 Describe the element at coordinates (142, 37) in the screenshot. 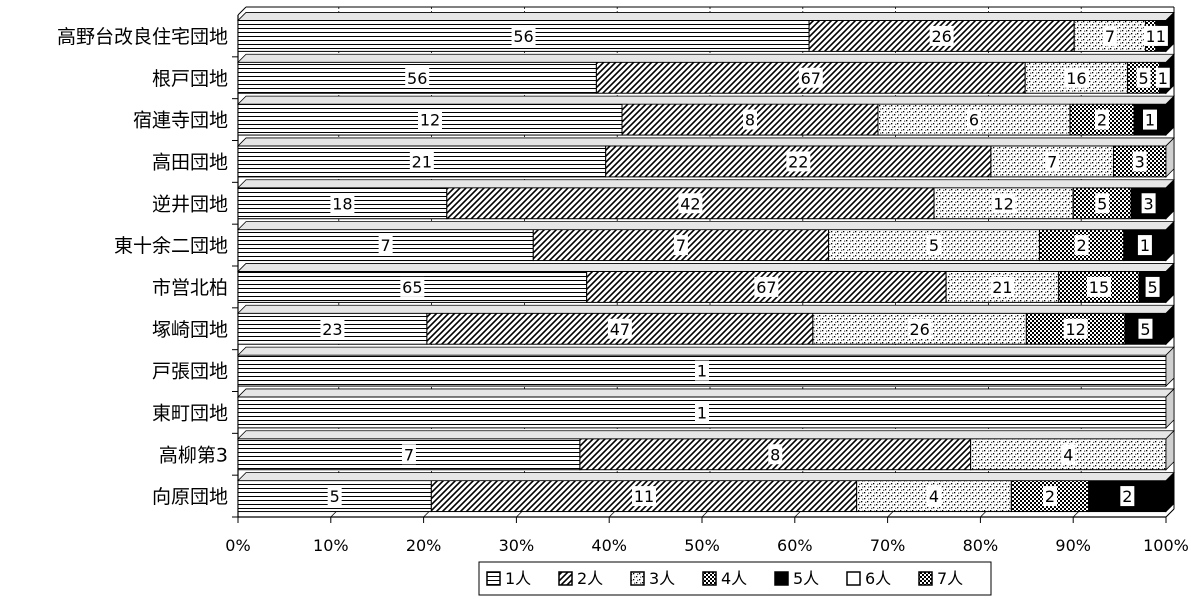

I see `category-label: 高野台改良住宅団地` at that location.